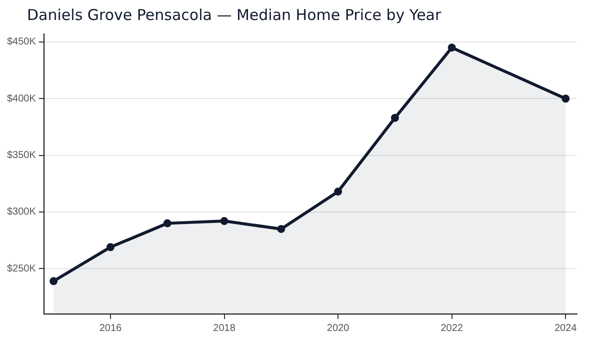 Image resolution: width=599 pixels, height=343 pixels. Describe the element at coordinates (21, 268) in the screenshot. I see `y-tick-label: $250K` at that location.